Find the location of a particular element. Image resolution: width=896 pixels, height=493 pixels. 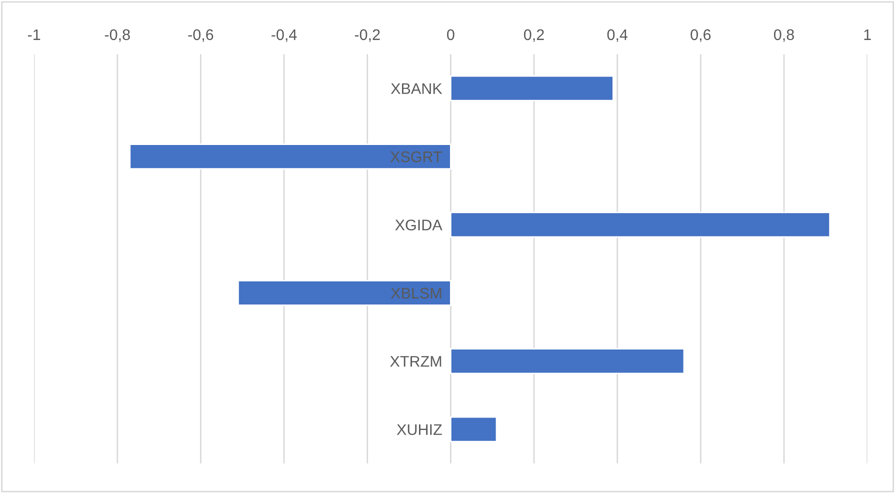

x-tick-label: 0 is located at coordinates (450, 34).